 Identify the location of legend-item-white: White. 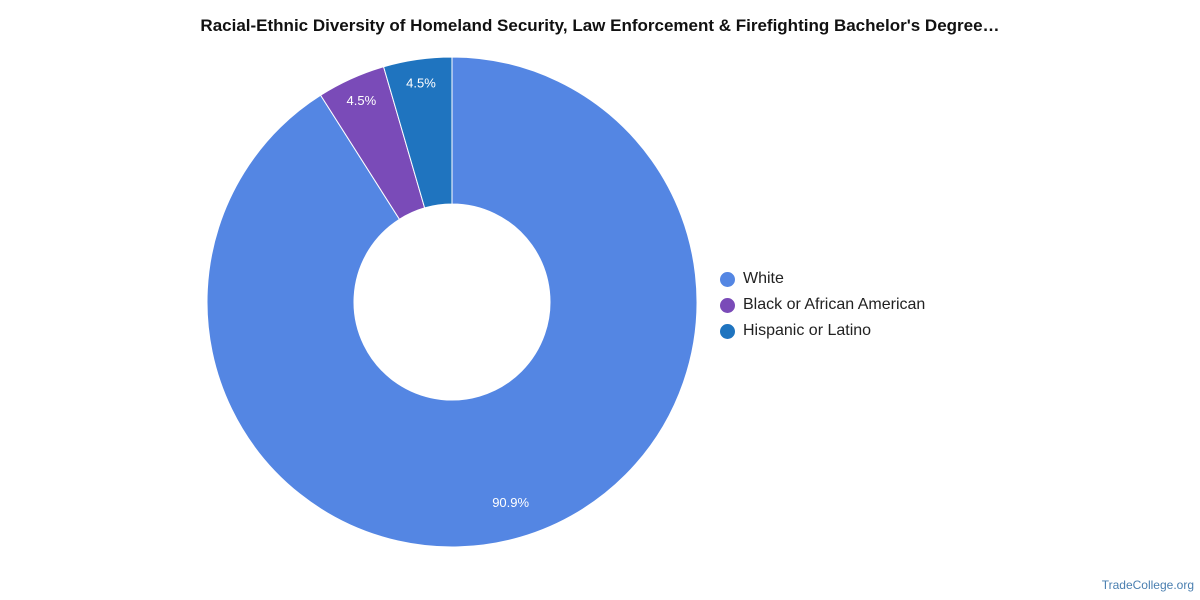
(822, 279).